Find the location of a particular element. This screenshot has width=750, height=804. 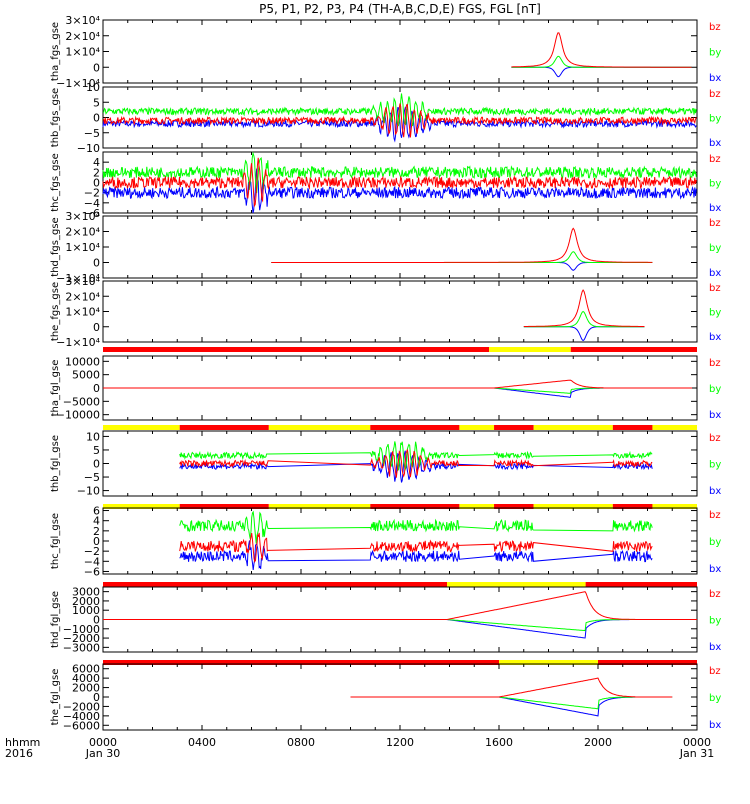

x-tick-label: 0400 is located at coordinates (202, 742).